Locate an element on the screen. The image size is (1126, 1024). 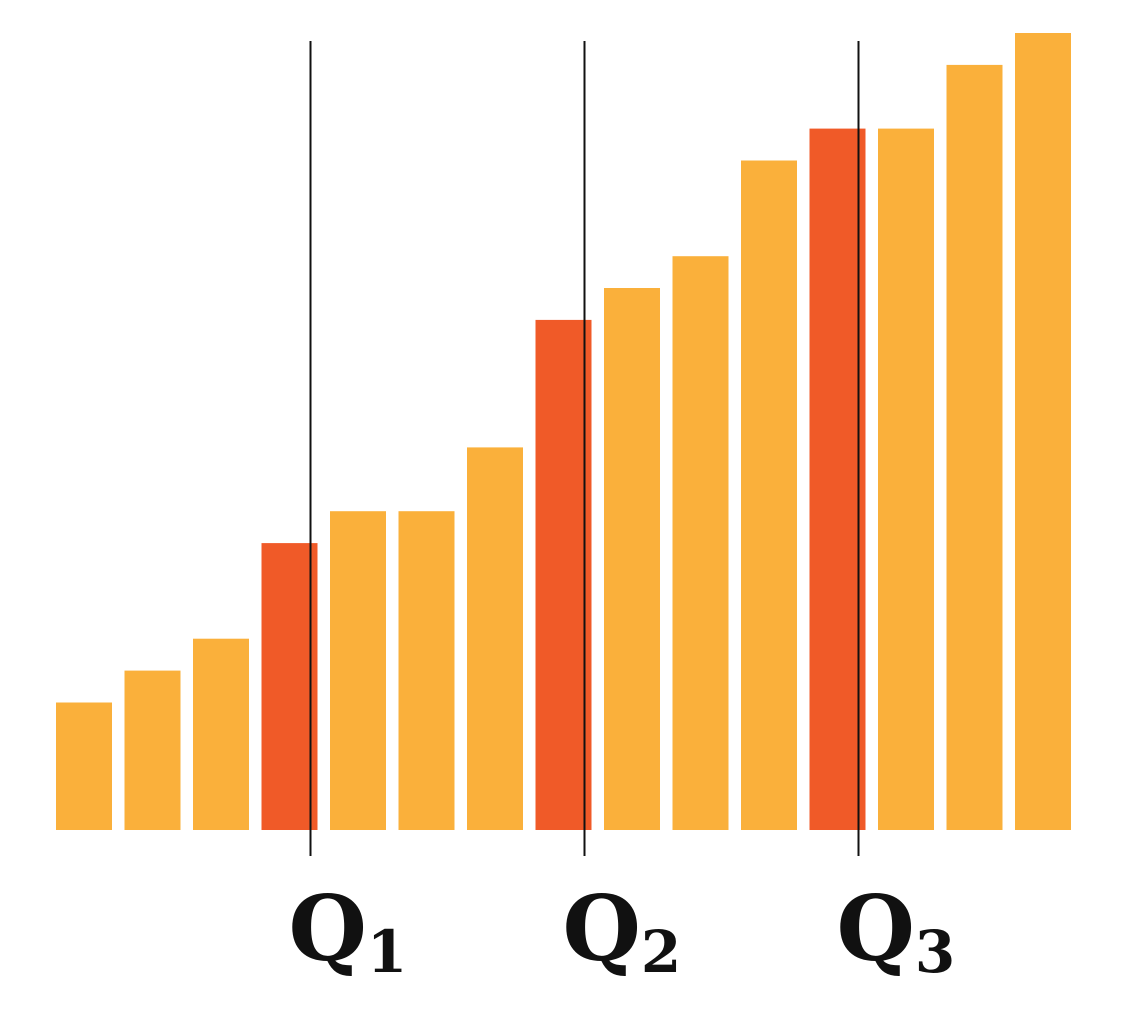
quartile-label-1: Q1 is located at coordinates (348, 931).